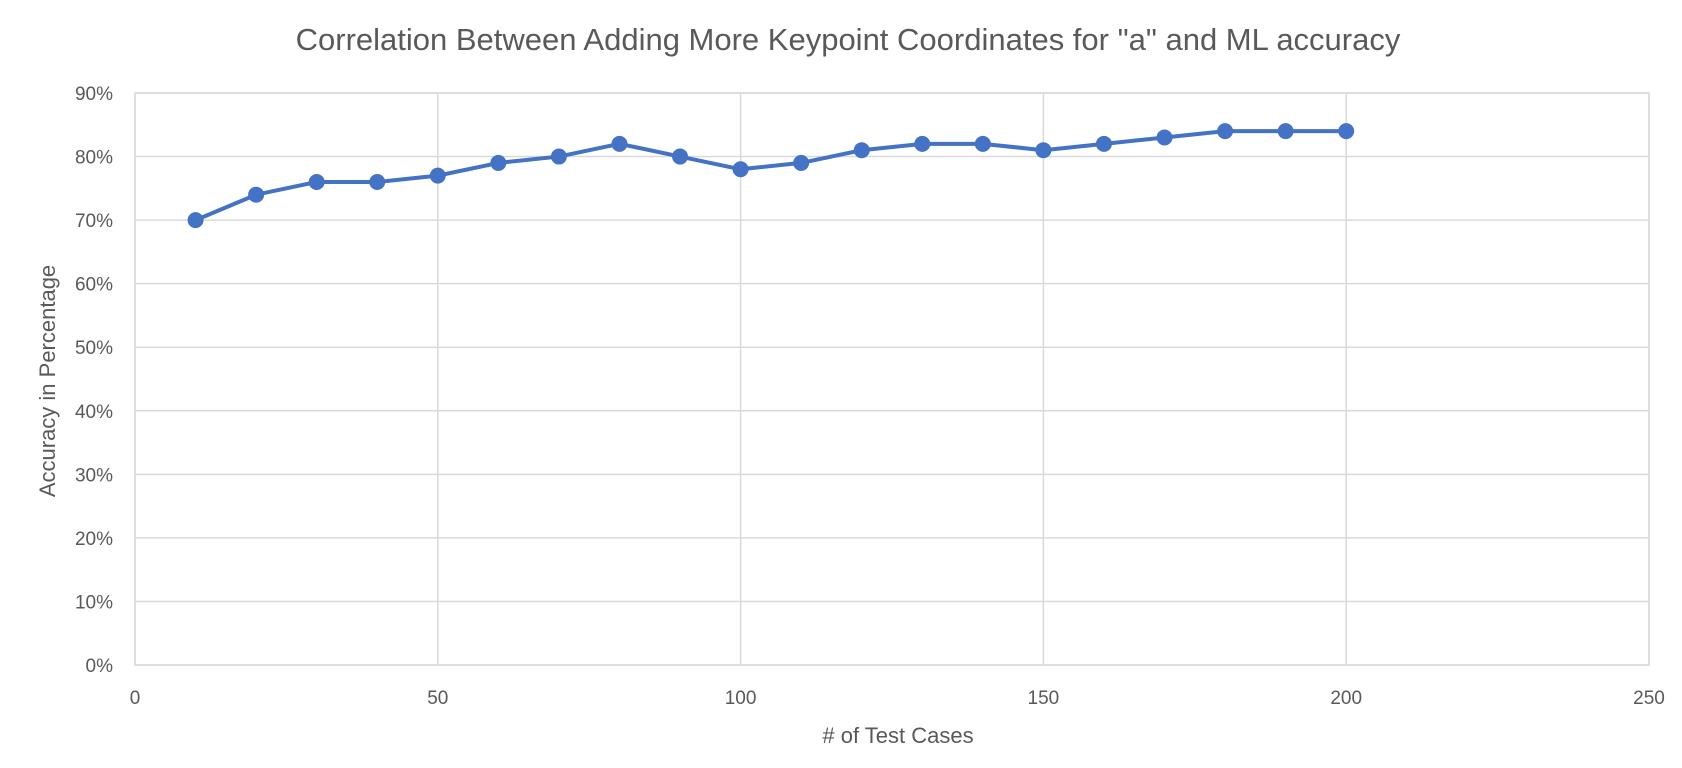 This screenshot has height=768, width=1682. I want to click on x-tick-label: 250, so click(1649, 698).